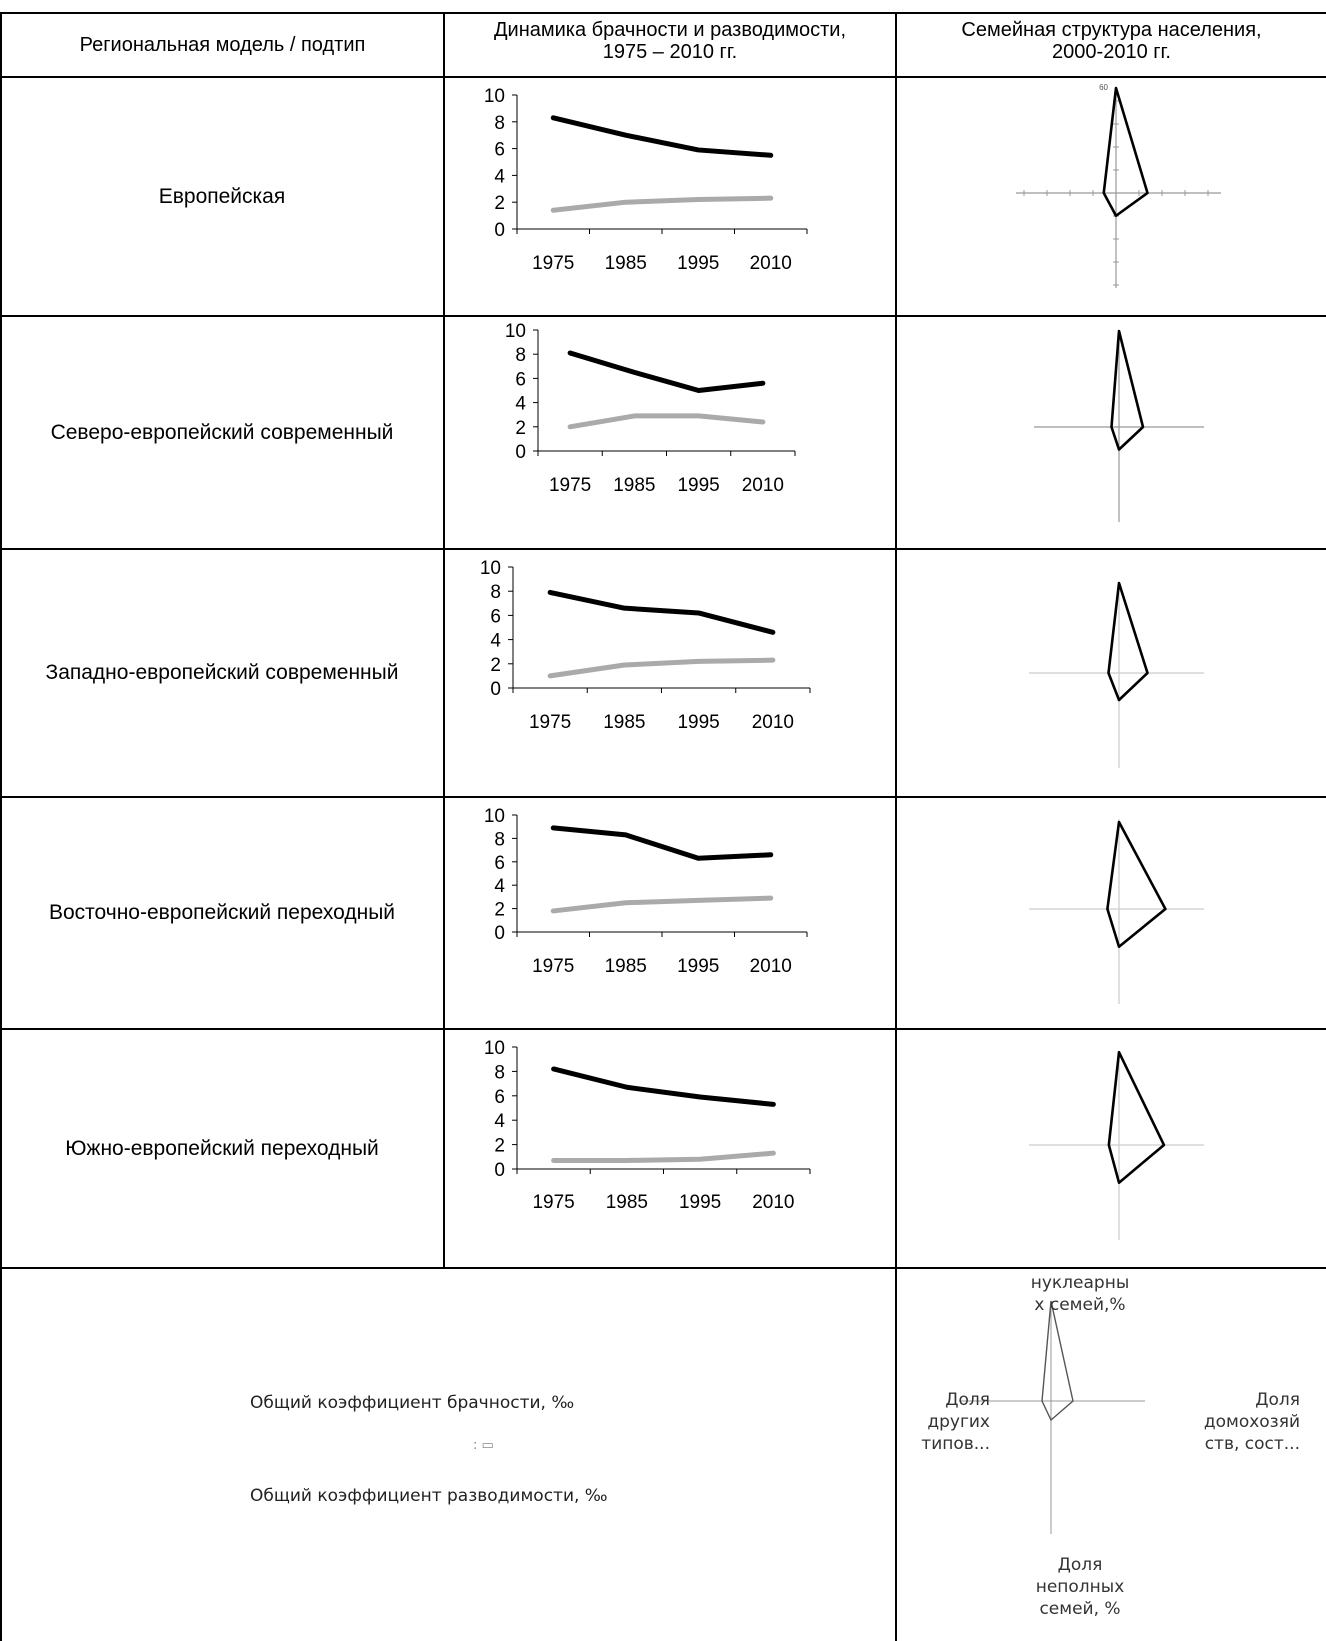 The width and height of the screenshot is (1326, 1641). What do you see at coordinates (222, 912) in the screenshot?
I see `row-label-east: Восточно-европейский переходный` at bounding box center [222, 912].